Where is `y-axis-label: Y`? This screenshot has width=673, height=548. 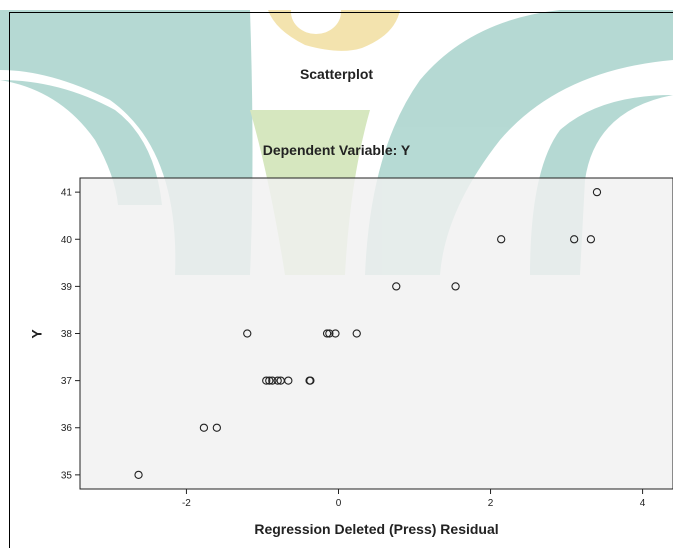
y-axis-label: Y is located at coordinates (36, 334).